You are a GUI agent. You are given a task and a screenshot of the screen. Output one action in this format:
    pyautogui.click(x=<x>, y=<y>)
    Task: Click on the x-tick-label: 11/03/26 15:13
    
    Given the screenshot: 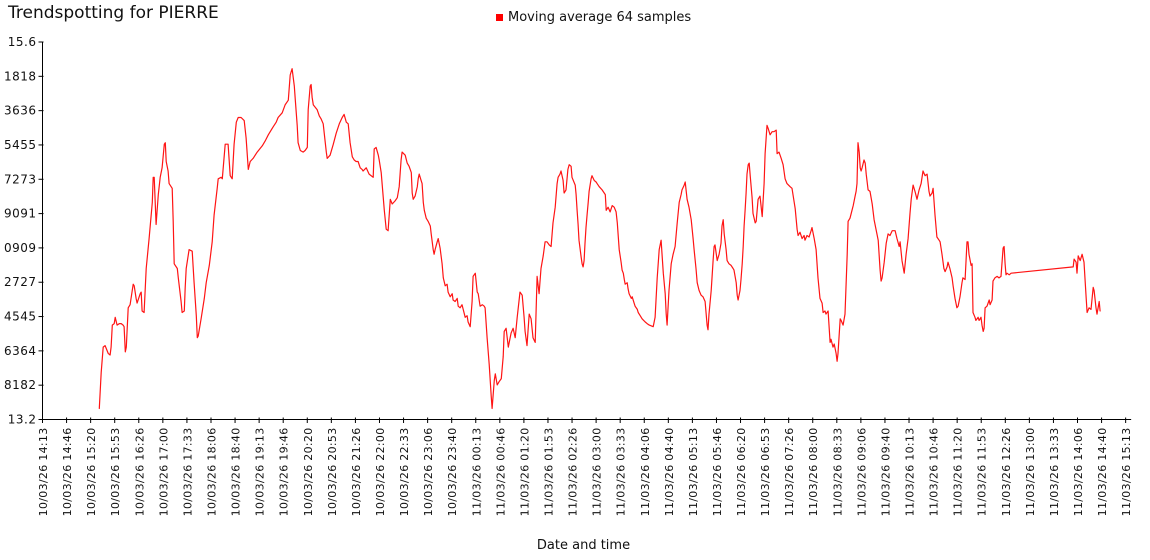 What is the action you would take?
    pyautogui.click(x=1126, y=472)
    